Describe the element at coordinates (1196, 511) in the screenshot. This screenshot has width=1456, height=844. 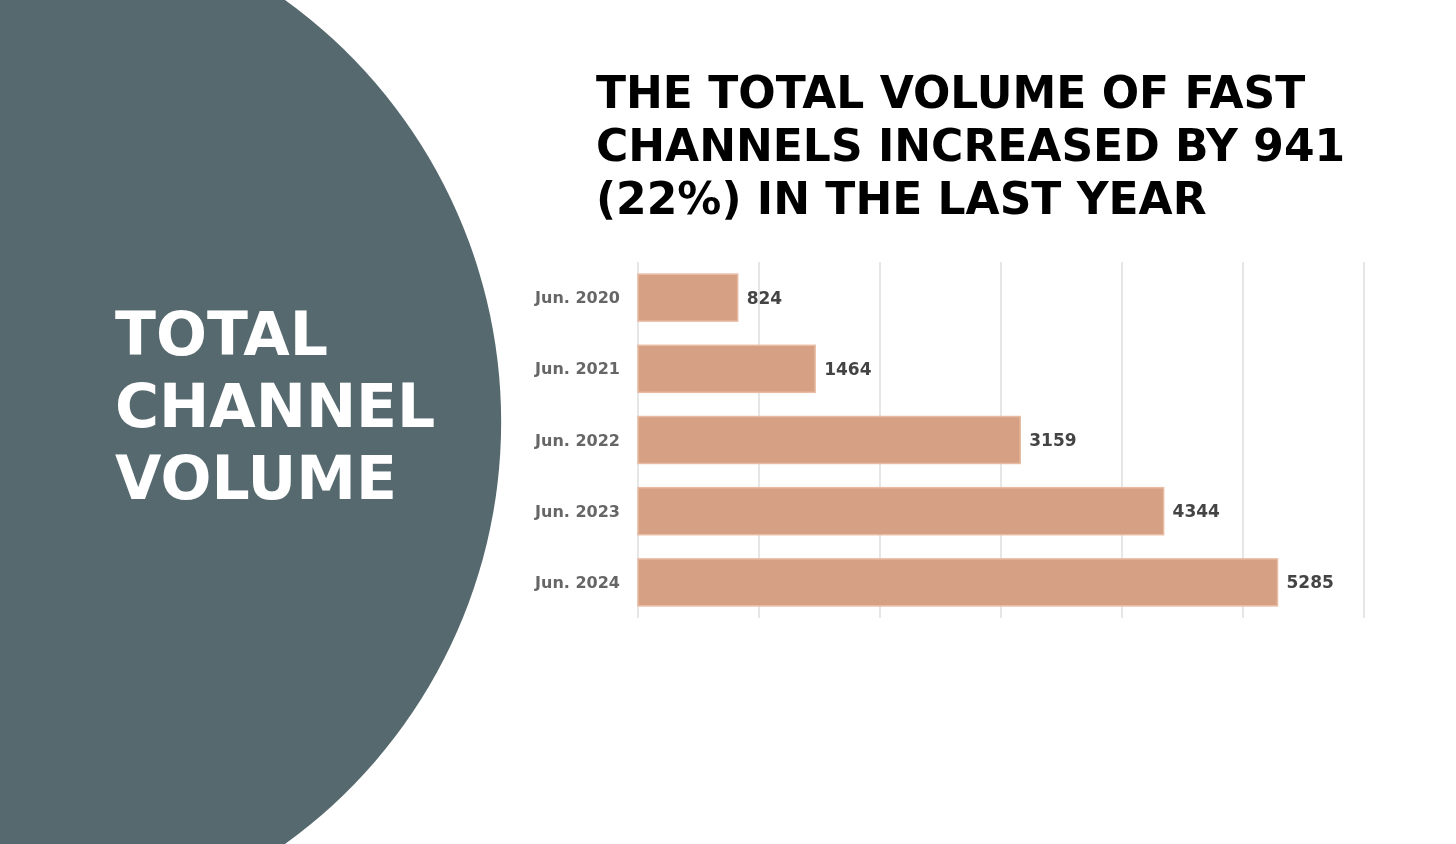
I see `data-label: 4344` at that location.